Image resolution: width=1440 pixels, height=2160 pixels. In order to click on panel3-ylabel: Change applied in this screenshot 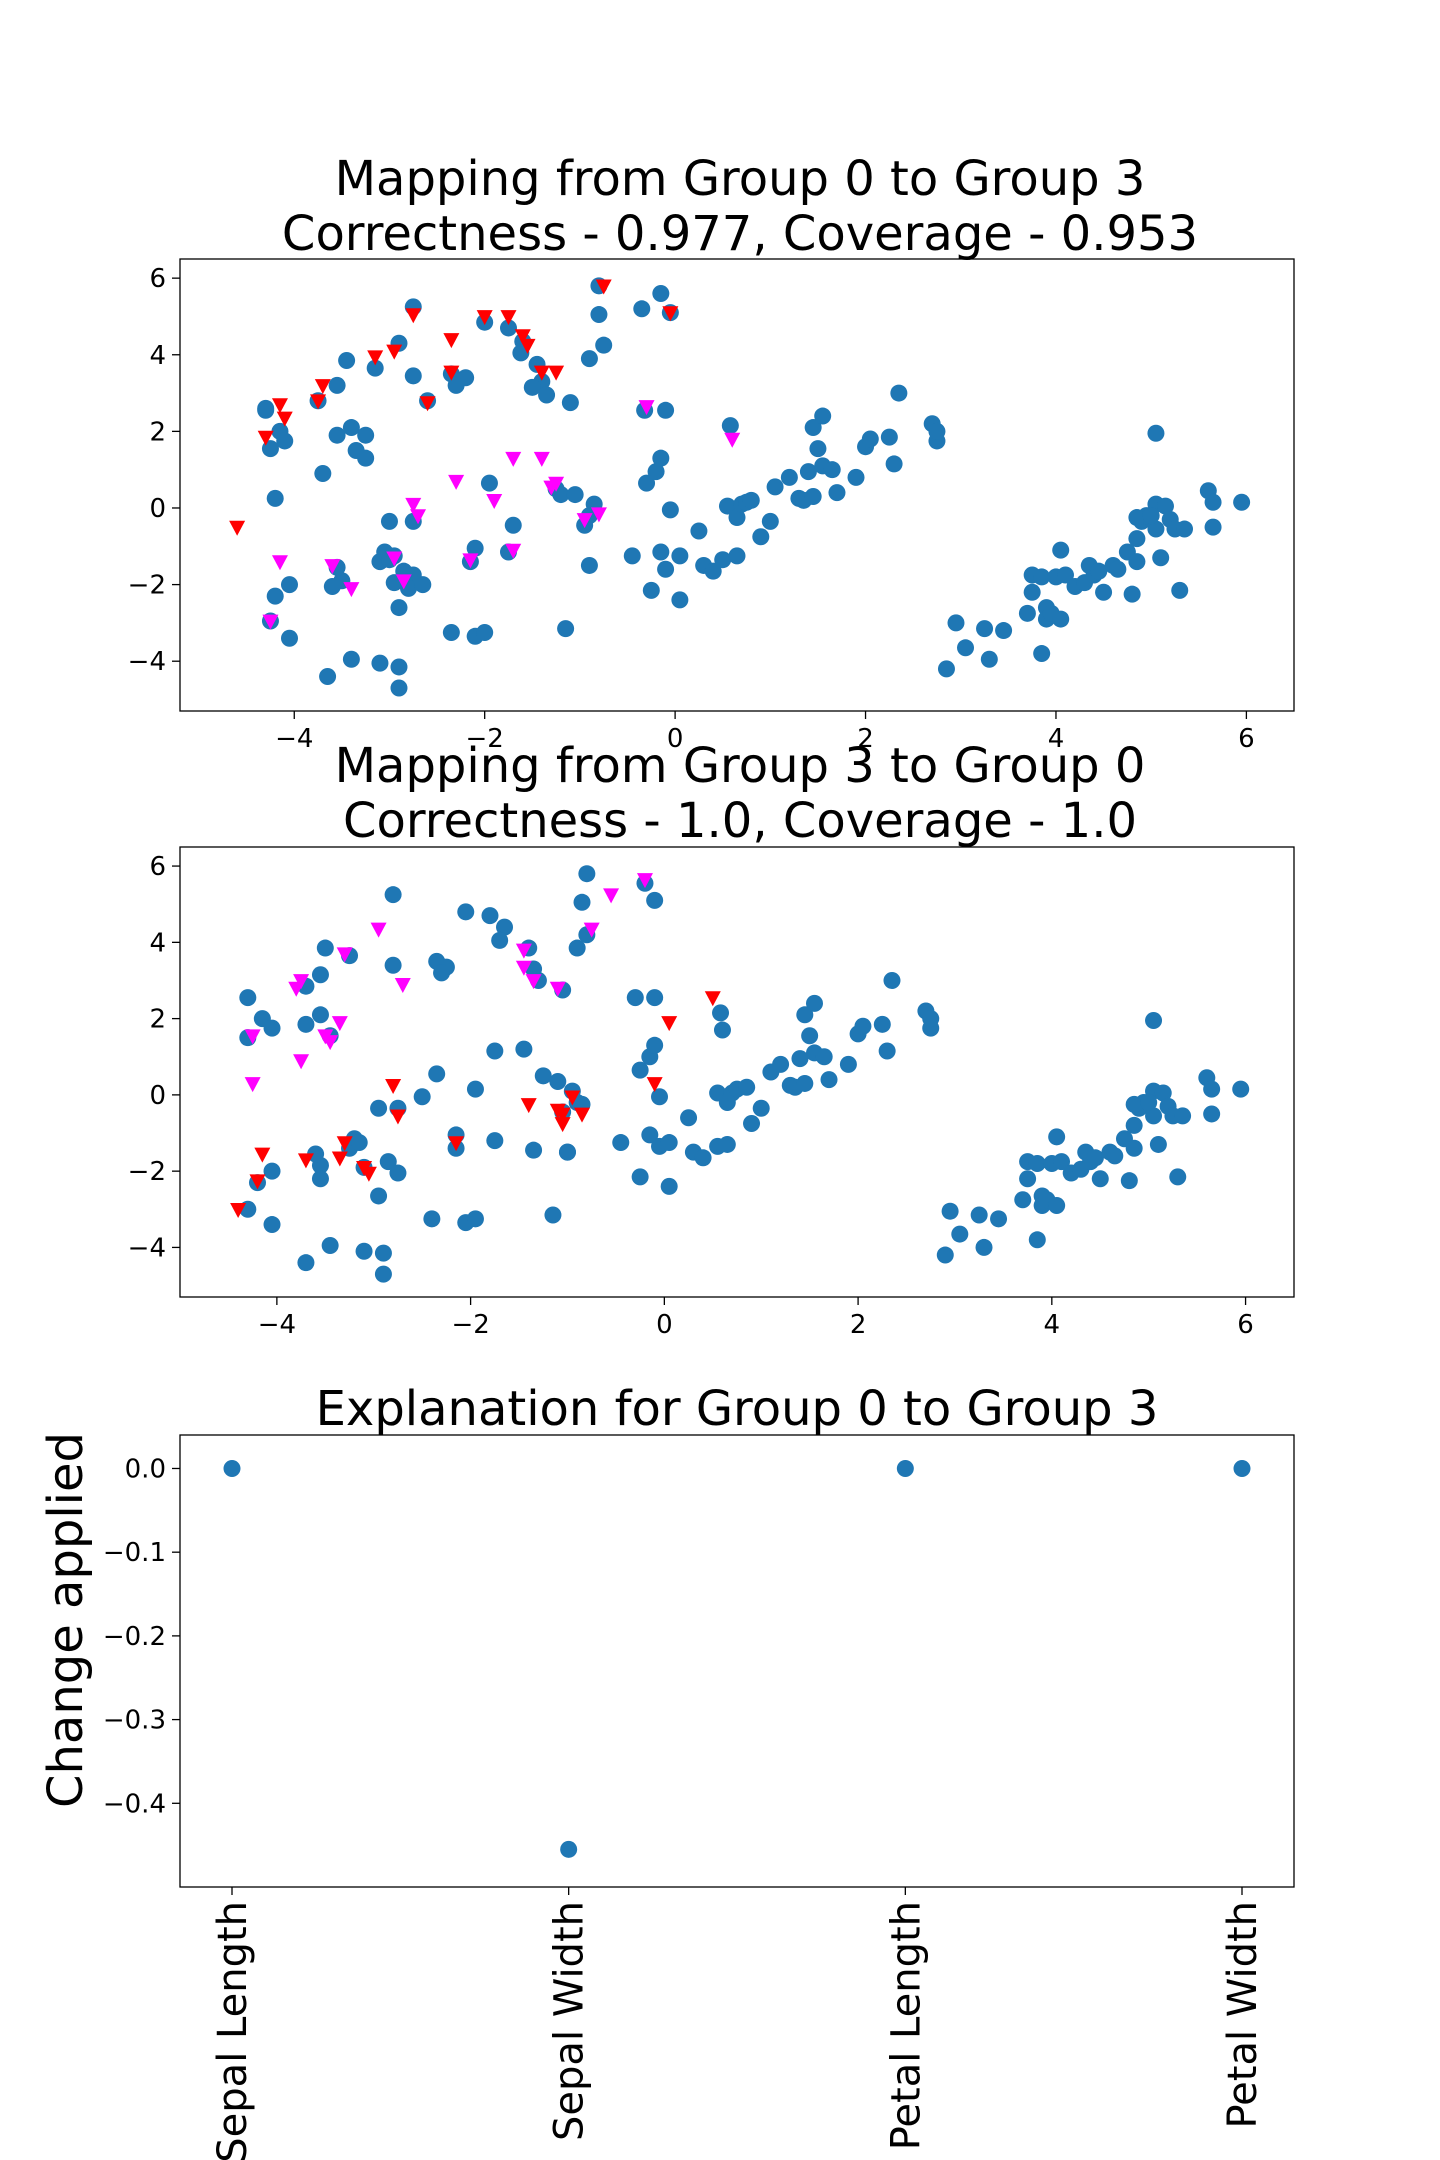, I will do `click(66, 1620)`.